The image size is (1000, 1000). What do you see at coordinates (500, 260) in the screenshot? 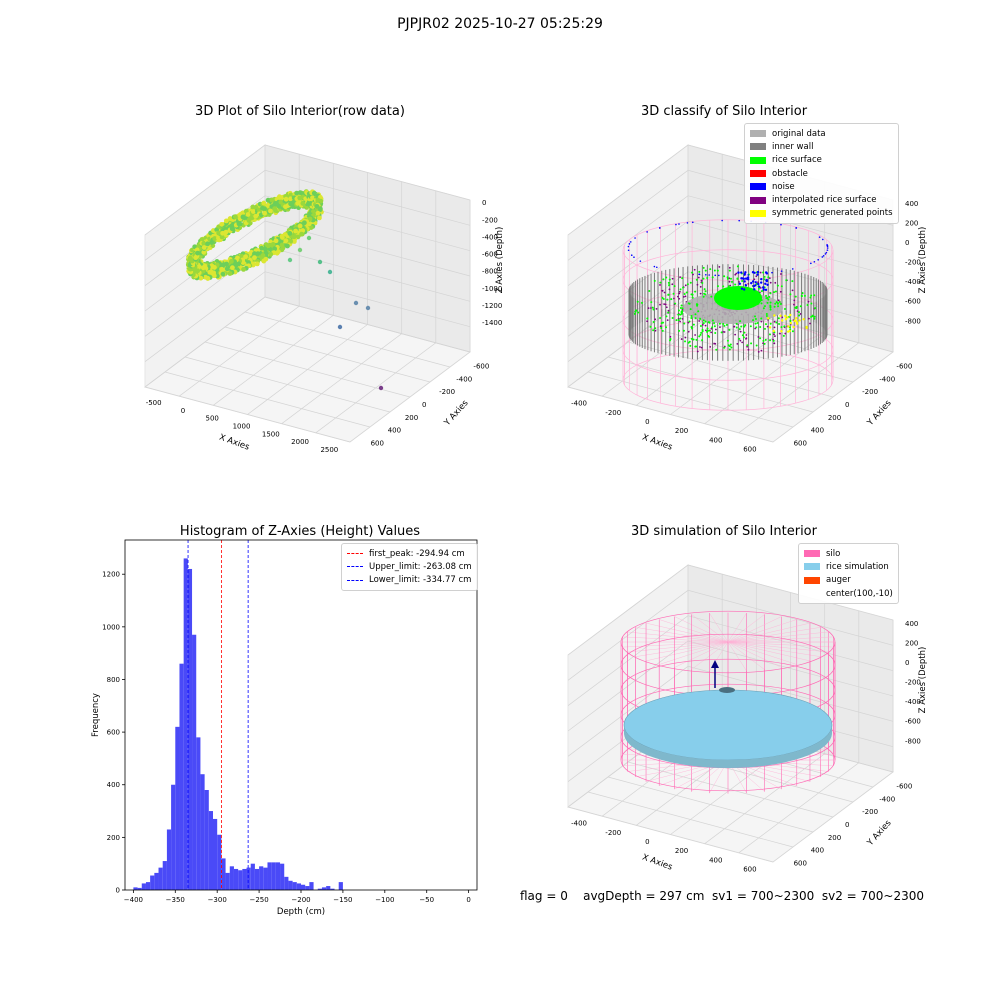
I see `z-axis-label: Z Axies (Depth)` at bounding box center [500, 260].